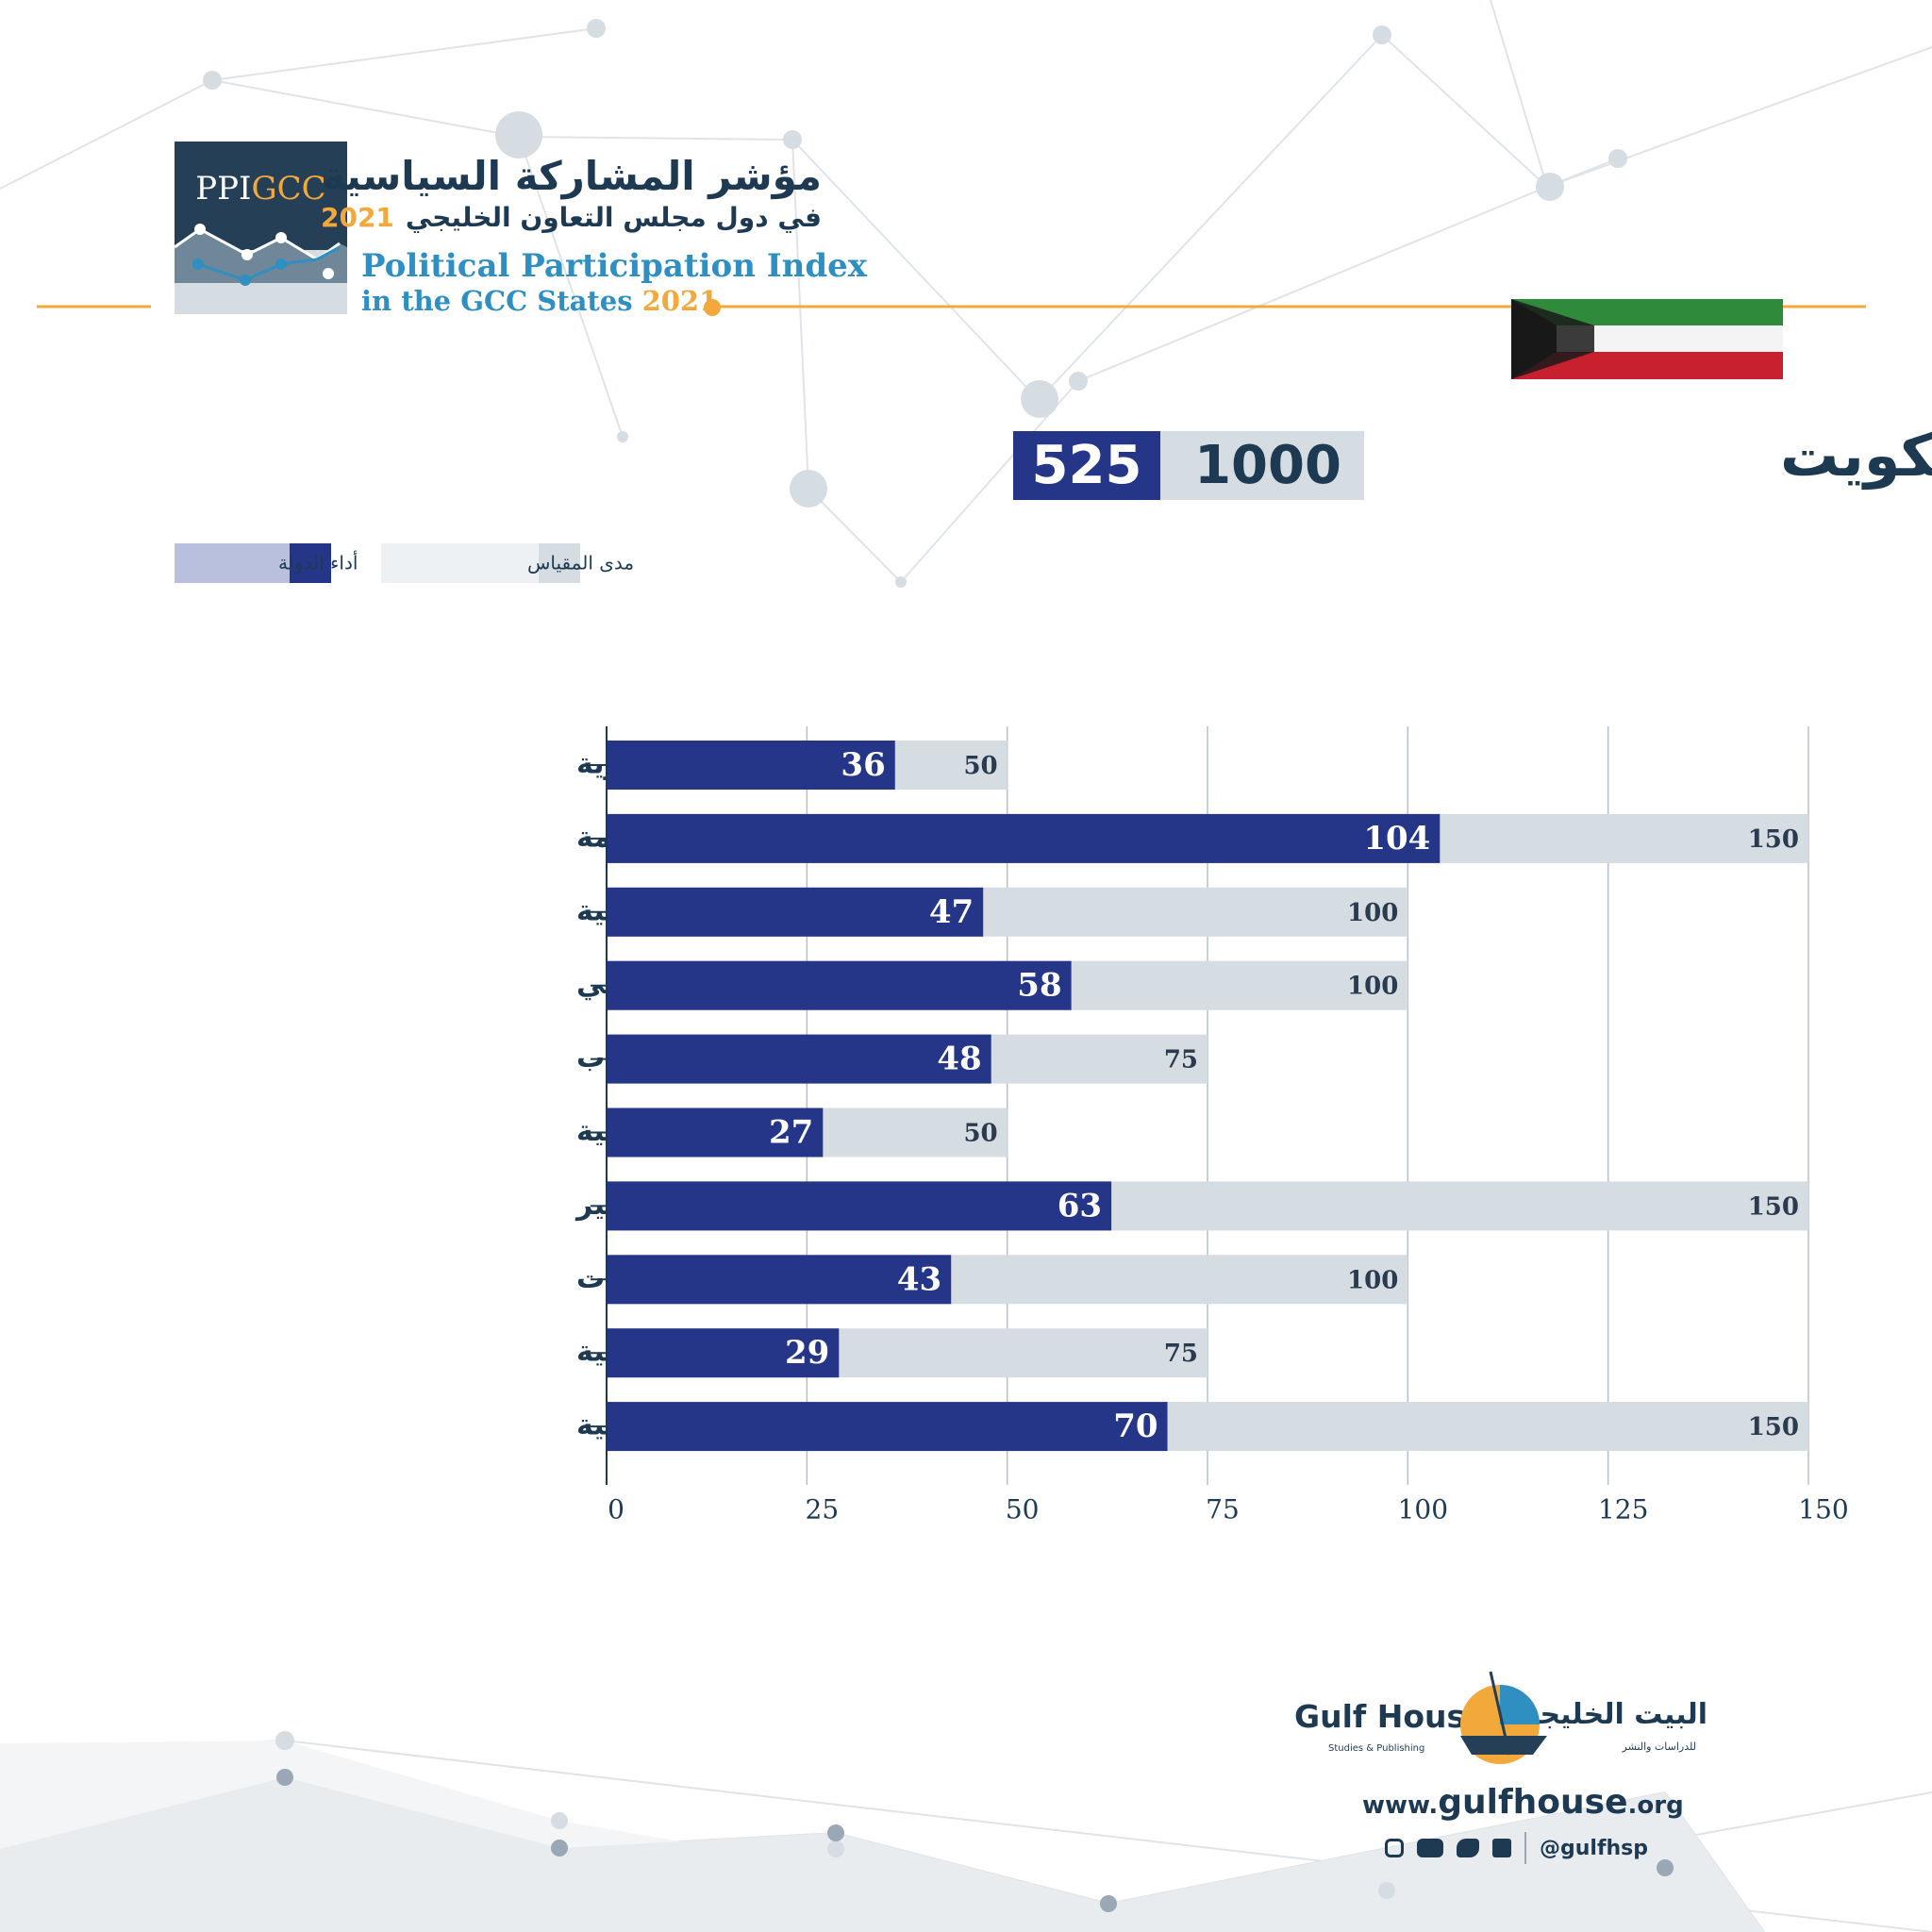 The image size is (1932, 1932). I want to click on website-prefix: www., so click(1400, 1806).